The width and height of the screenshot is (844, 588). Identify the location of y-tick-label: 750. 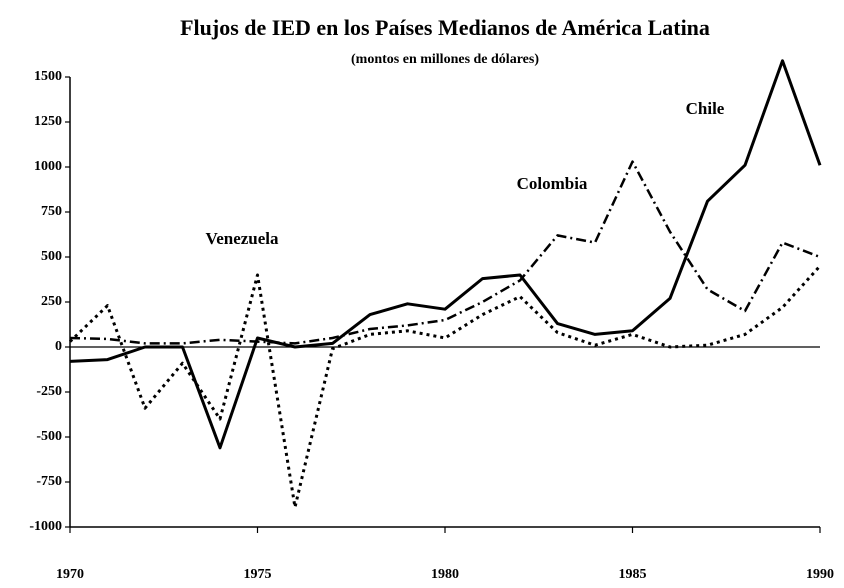
(51, 211).